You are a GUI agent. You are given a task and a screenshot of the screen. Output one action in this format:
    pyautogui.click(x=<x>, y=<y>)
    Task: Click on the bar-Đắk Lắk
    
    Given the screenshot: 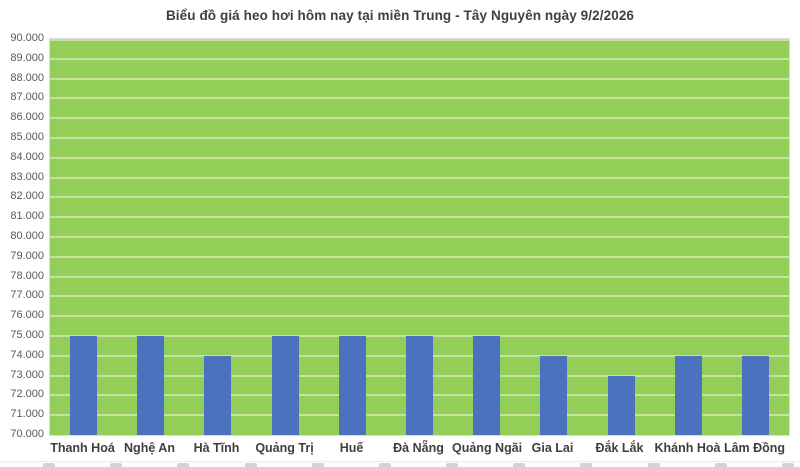 What is the action you would take?
    pyautogui.click(x=621, y=405)
    